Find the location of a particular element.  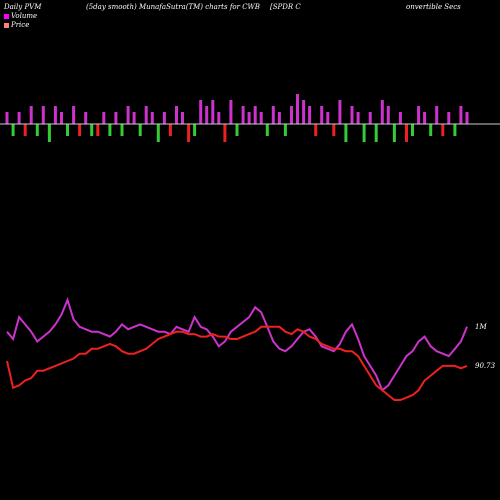

legend-price-swatch is located at coordinates (6, 25).